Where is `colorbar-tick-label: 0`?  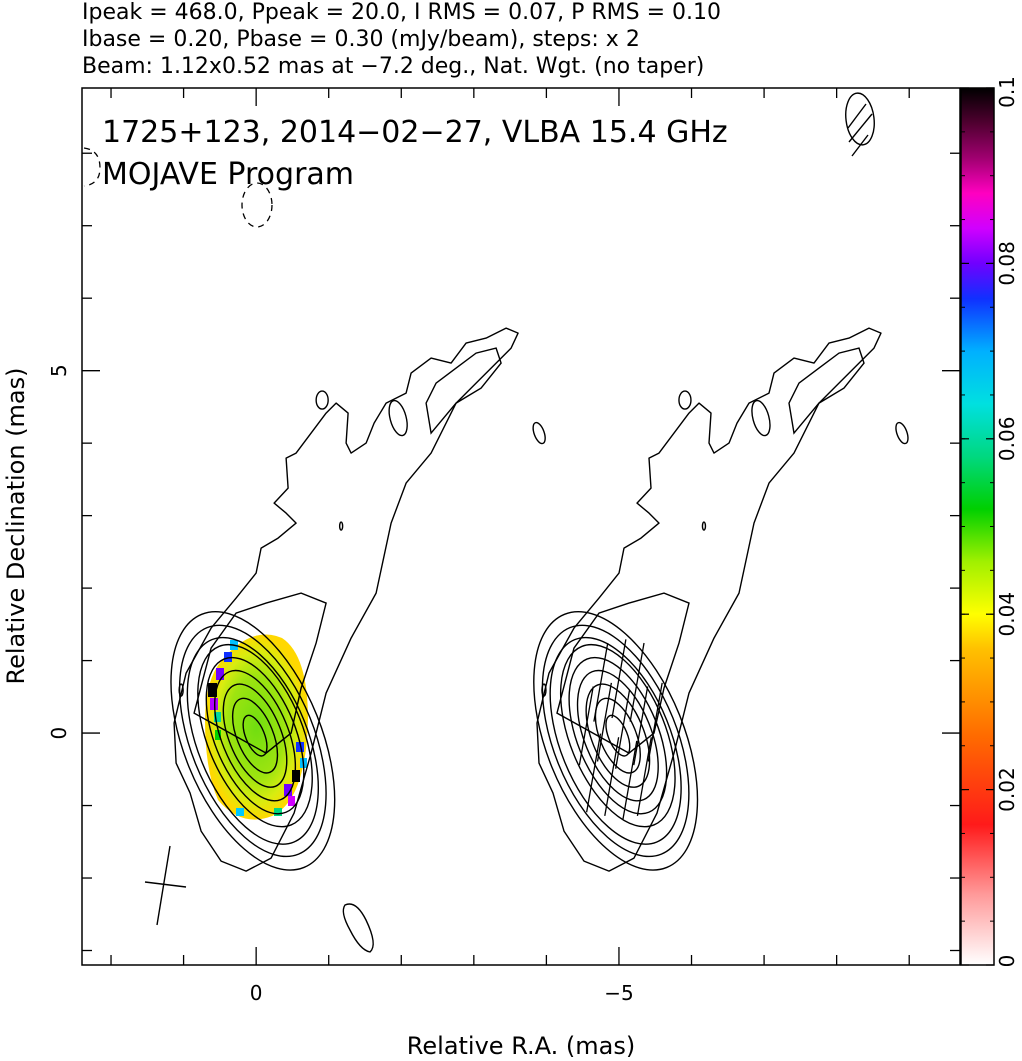 colorbar-tick-label: 0 is located at coordinates (1007, 961).